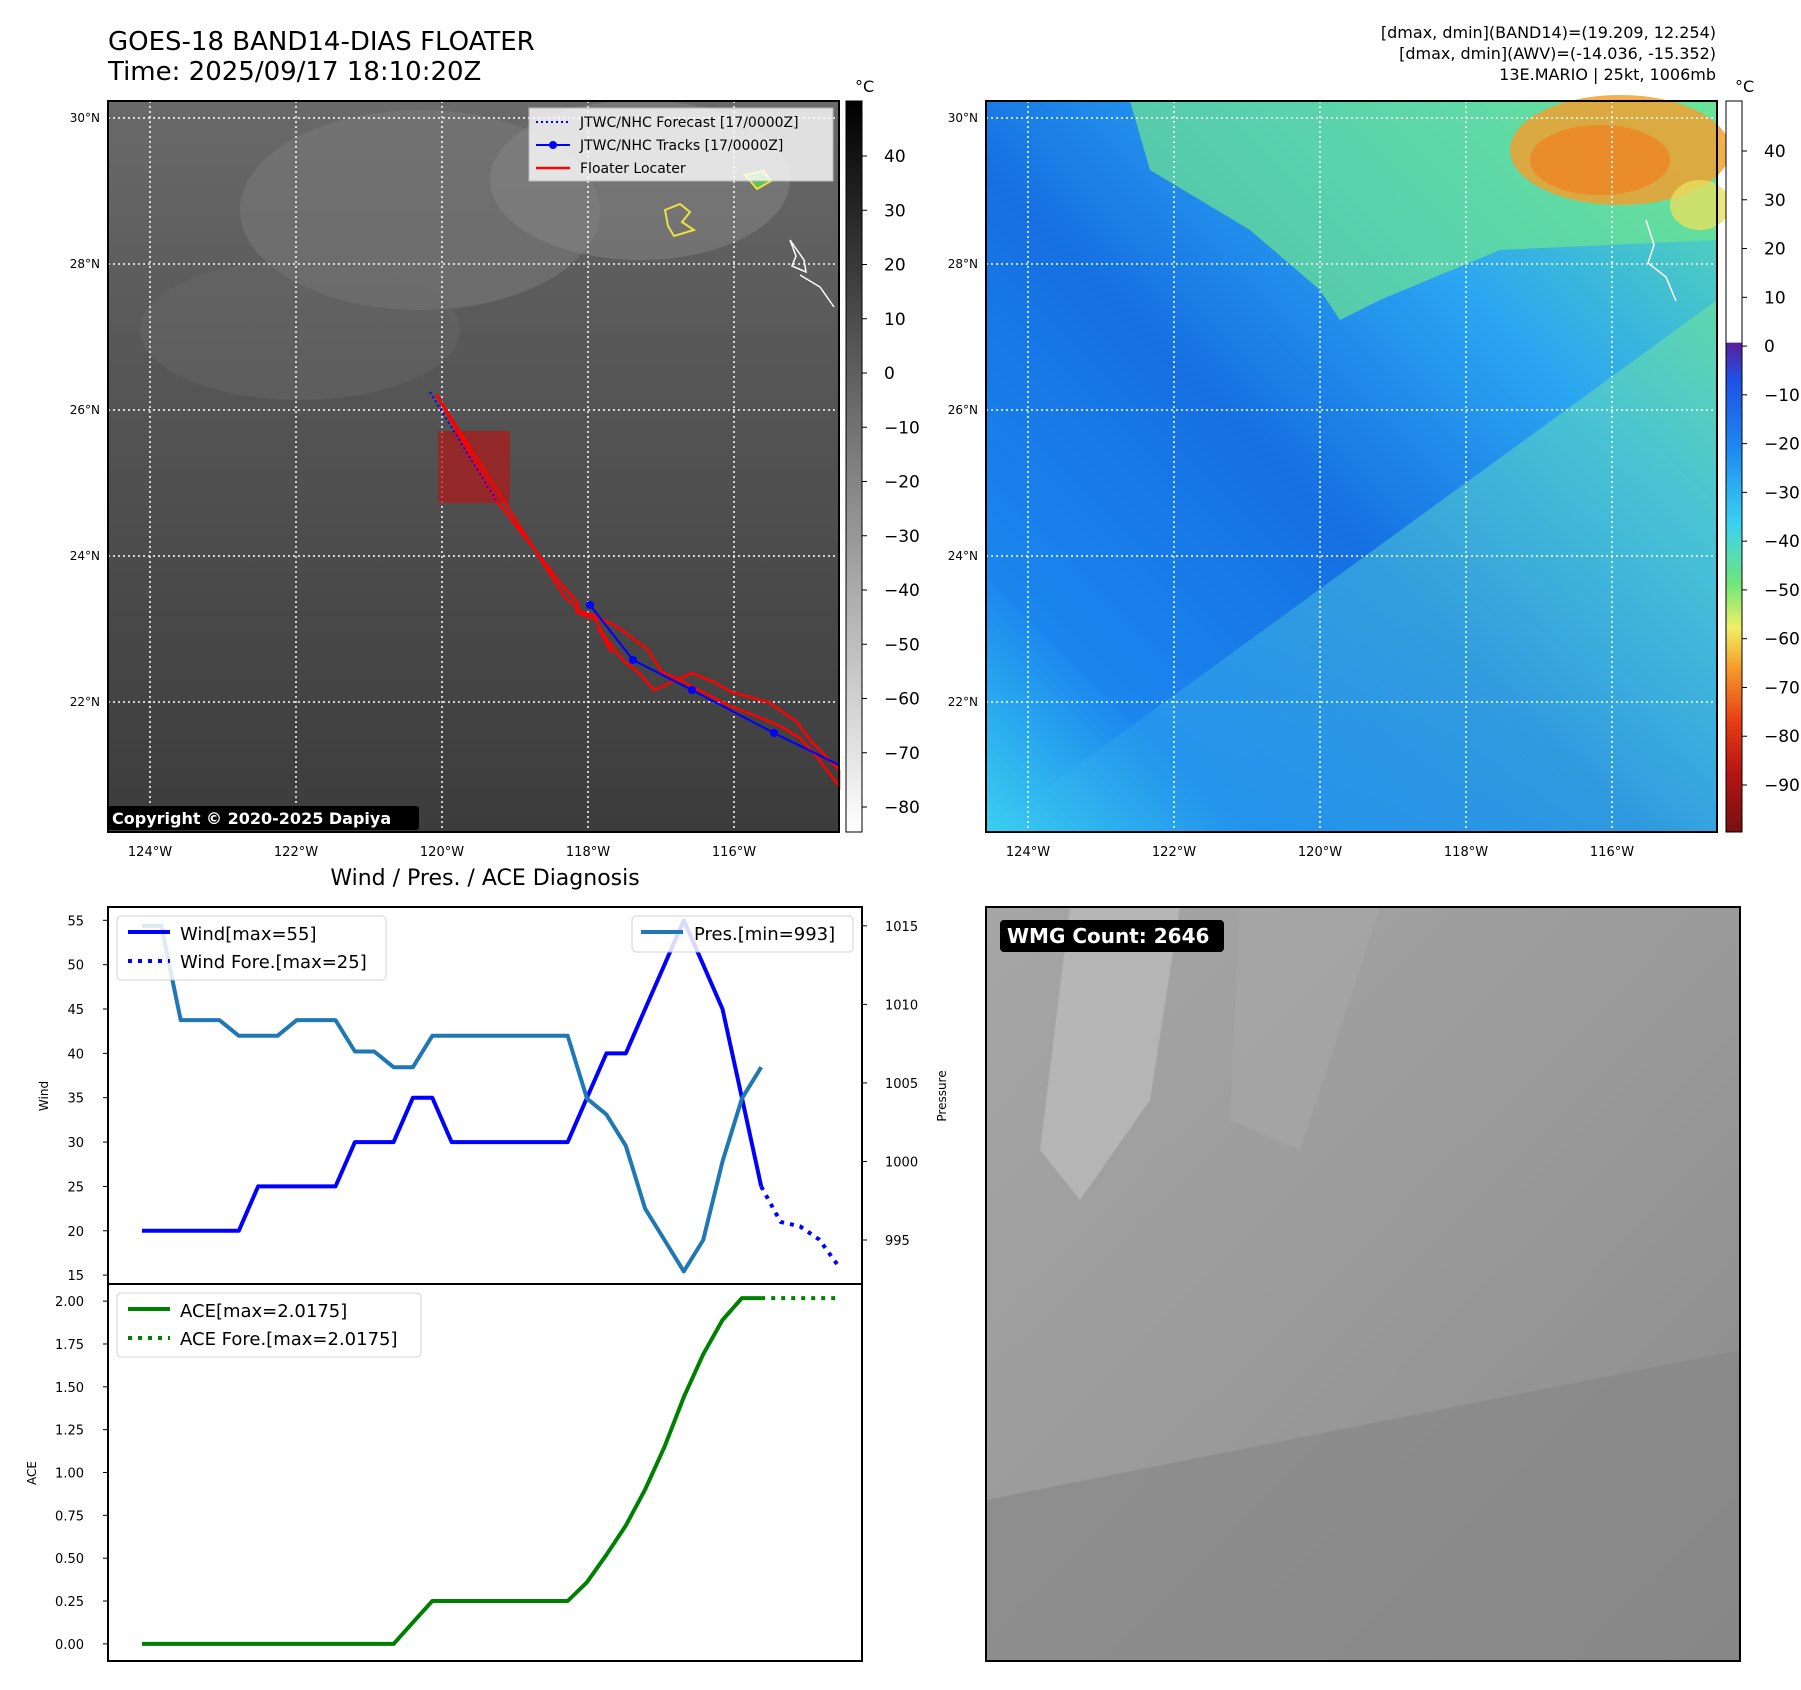  I want to click on wv-coastline, so click(1661, 260).